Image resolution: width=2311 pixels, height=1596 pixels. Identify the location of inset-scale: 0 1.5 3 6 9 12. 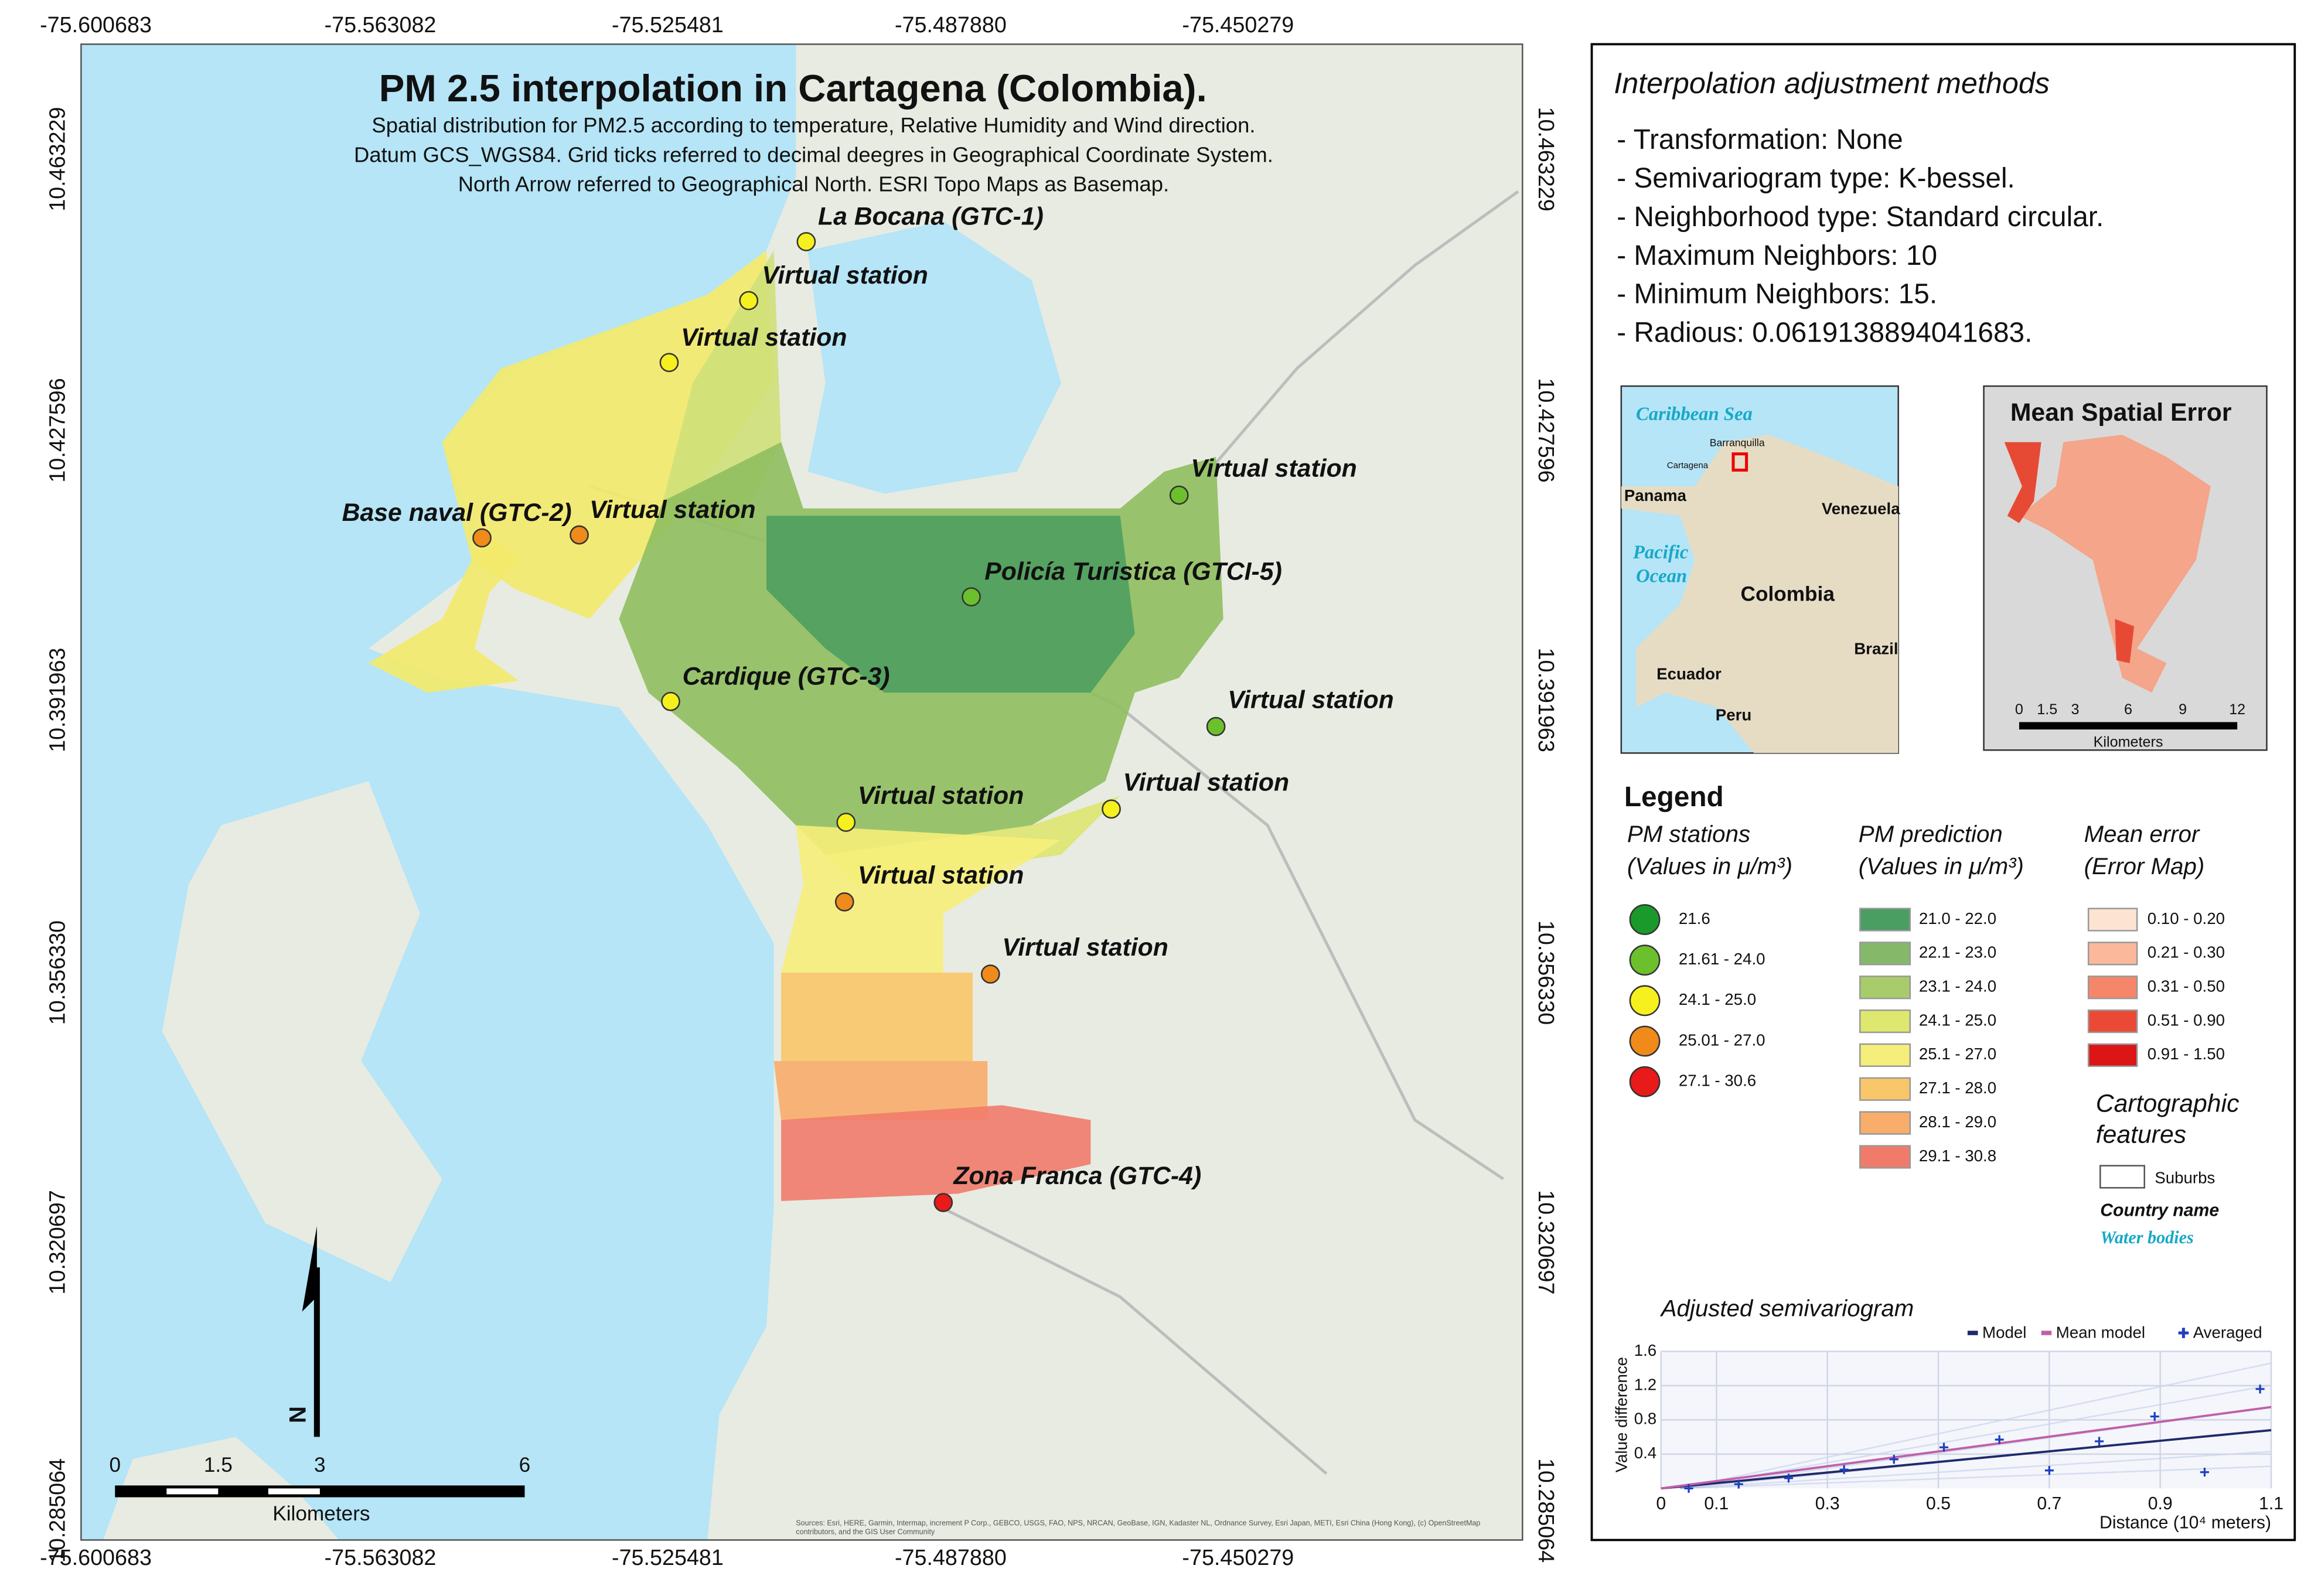
(2130, 709).